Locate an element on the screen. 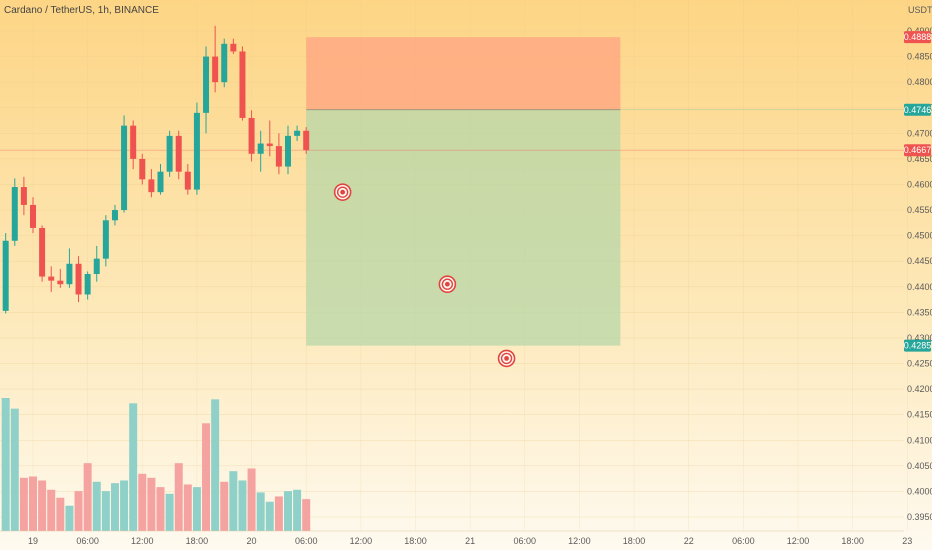  y-tick-label: 0.4400 is located at coordinates (919, 287).